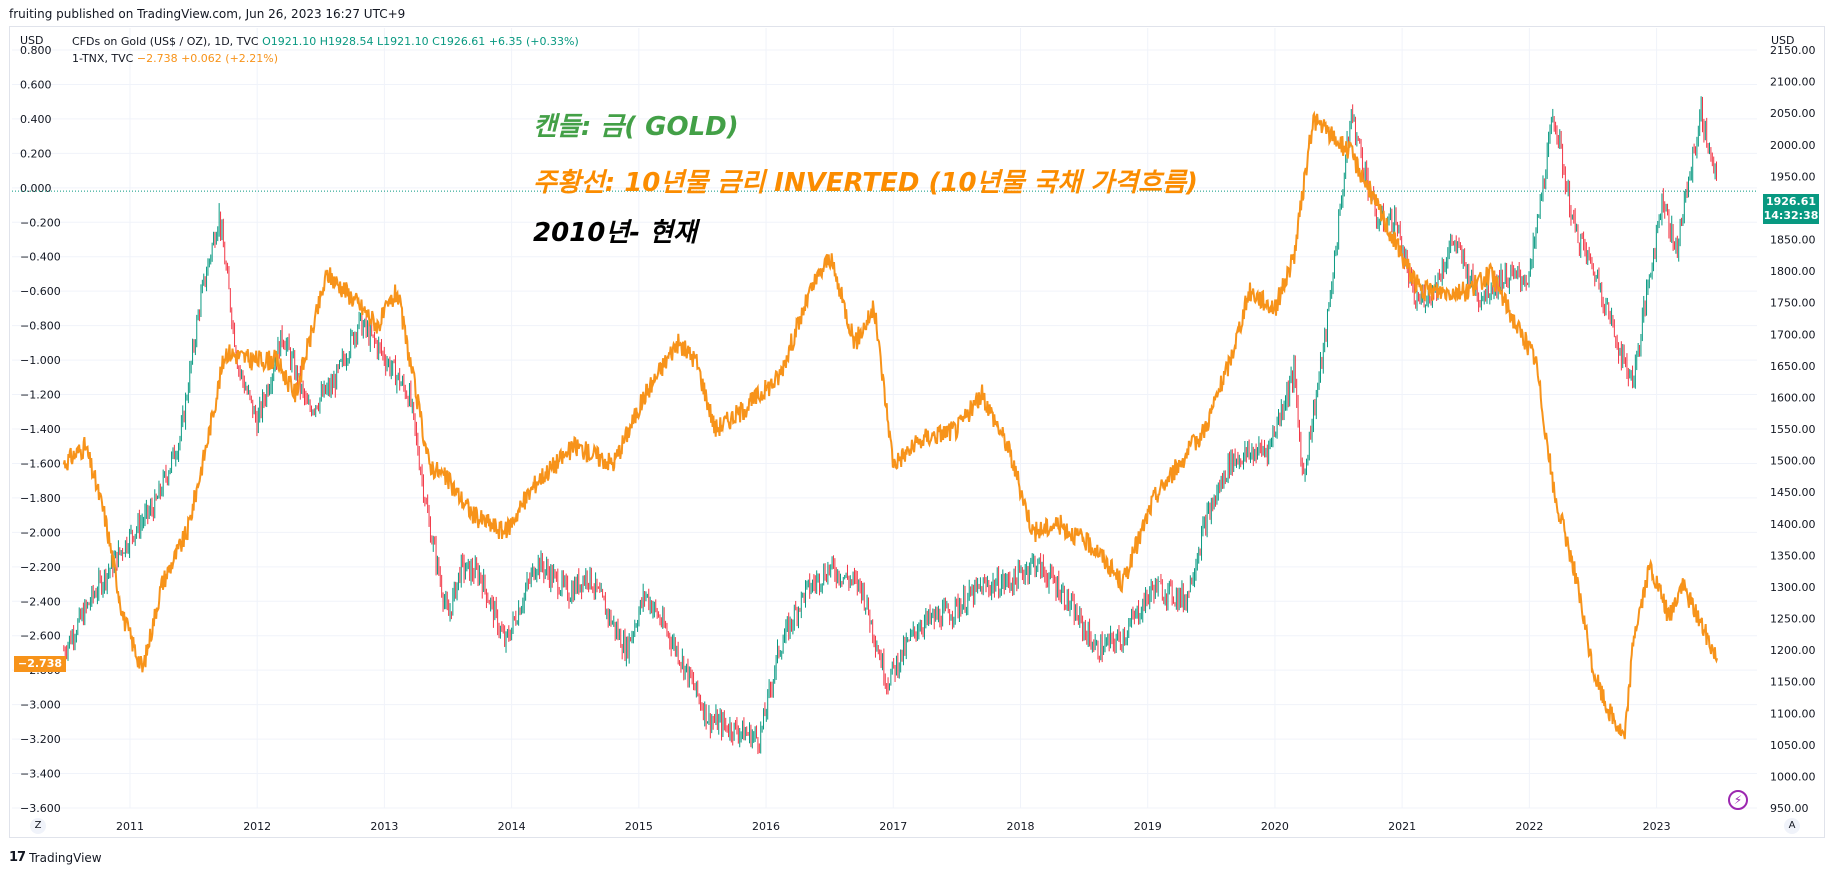 The width and height of the screenshot is (1835, 875). Describe the element at coordinates (459, 41) in the screenshot. I see `gold-close: C1926.61` at that location.